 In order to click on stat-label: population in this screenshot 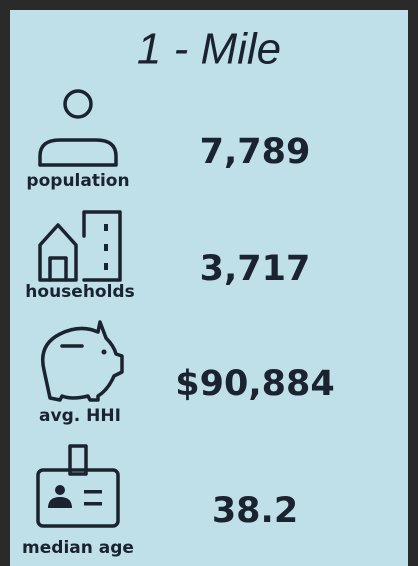, I will do `click(77, 181)`.